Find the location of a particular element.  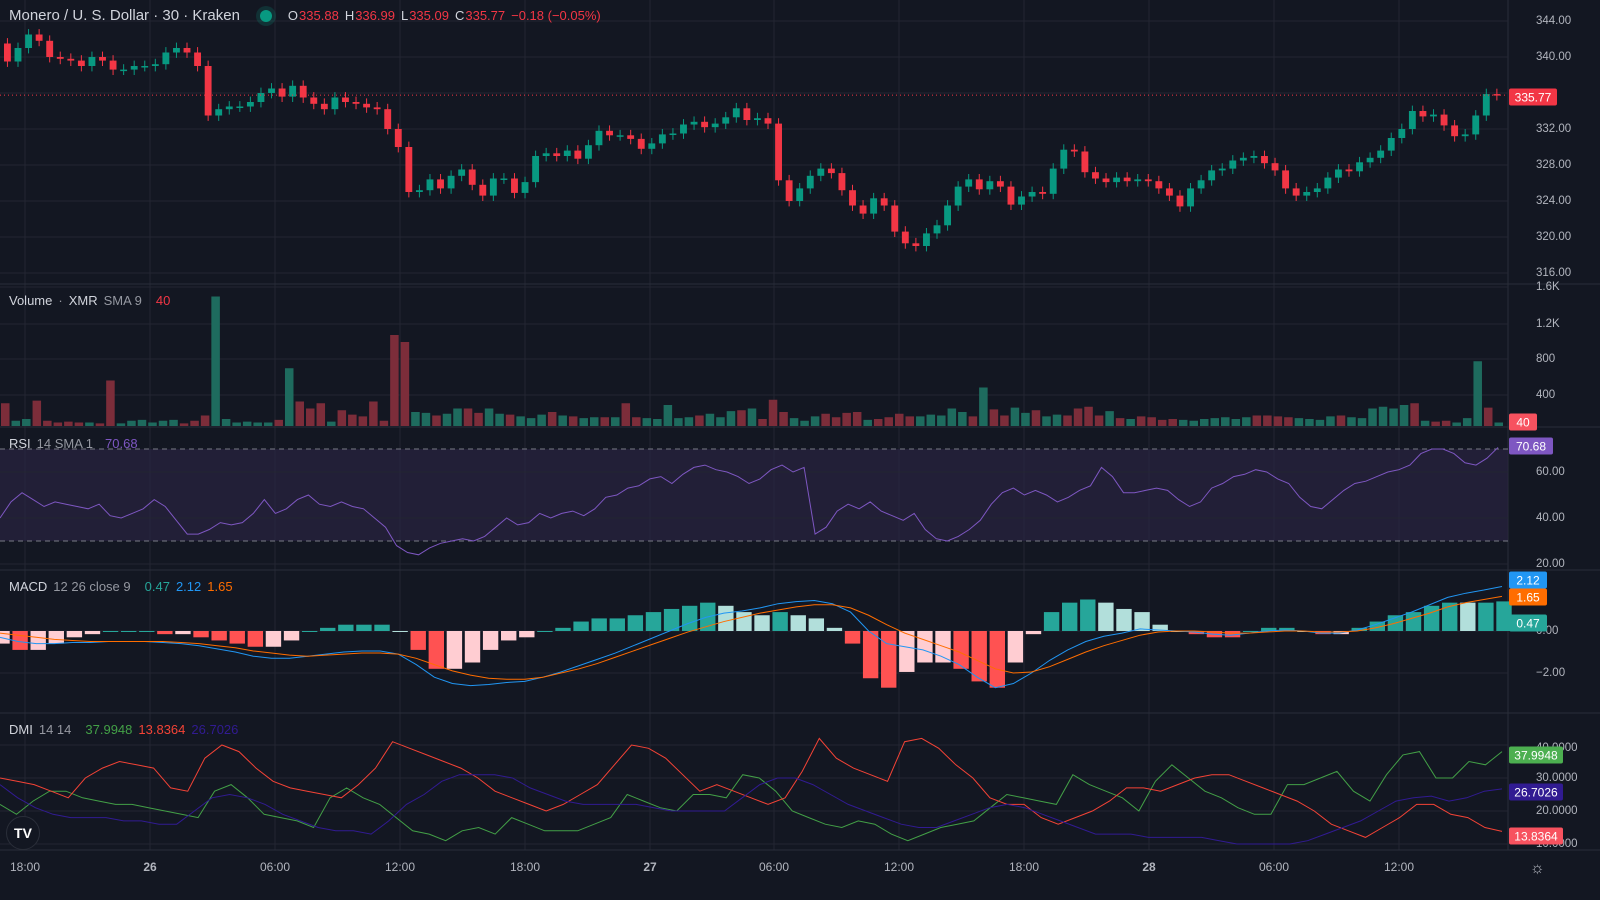

dmi-plus-value: 37.9948 is located at coordinates (109, 729).